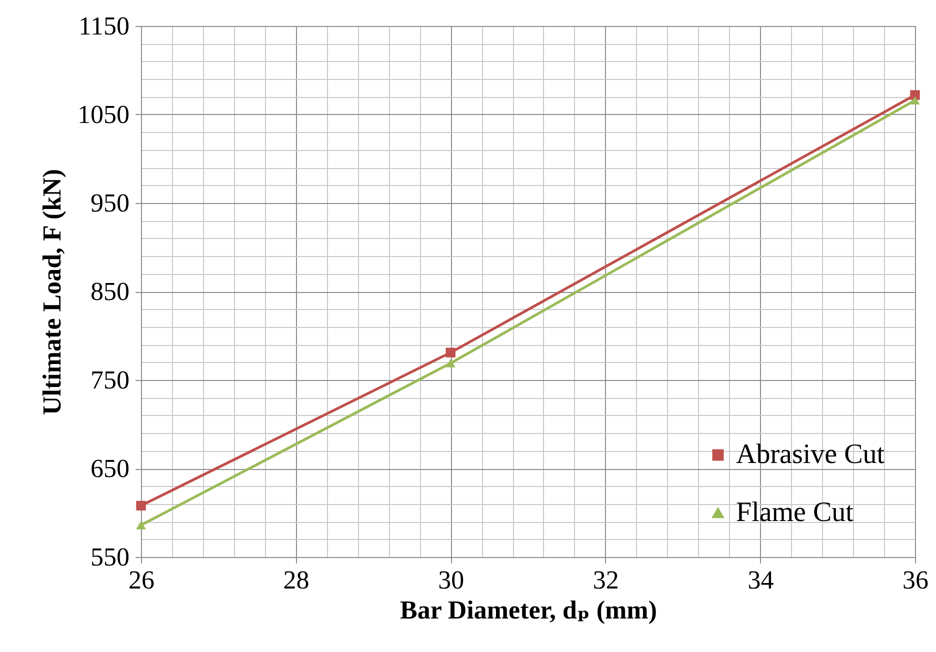 Image resolution: width=936 pixels, height=652 pixels. I want to click on y-tick-label: 1150, so click(104, 26).